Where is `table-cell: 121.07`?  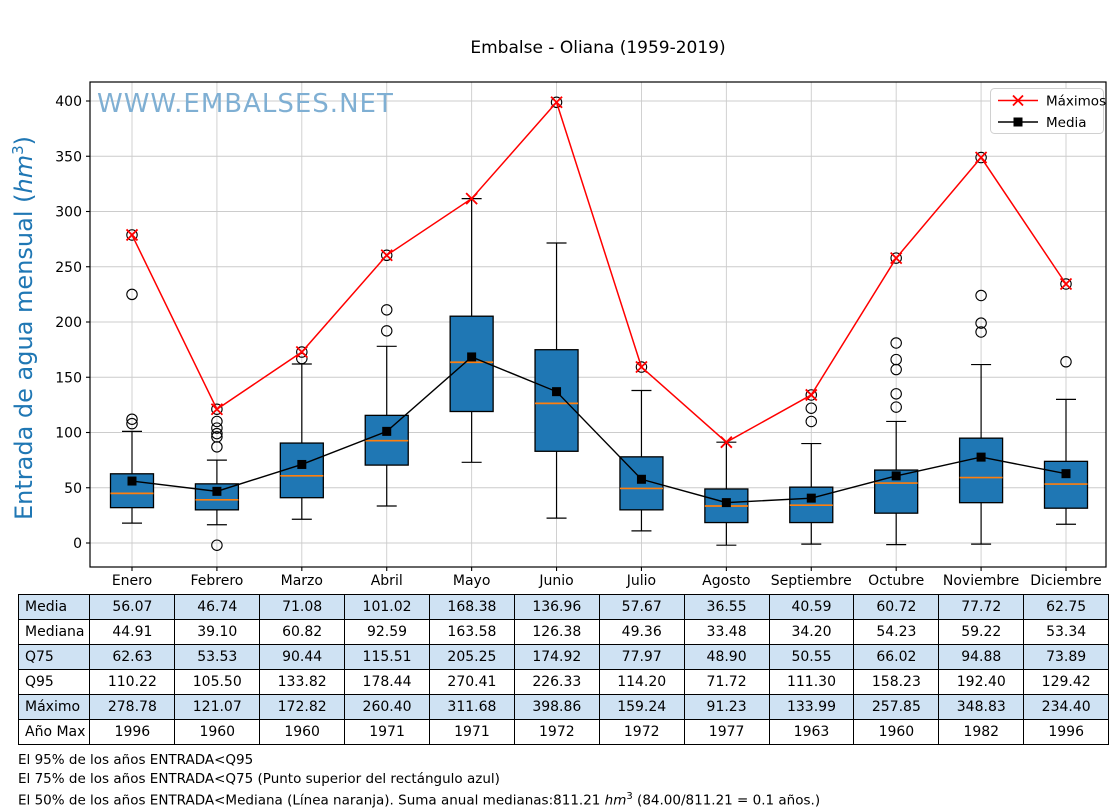
table-cell: 121.07 is located at coordinates (217, 707).